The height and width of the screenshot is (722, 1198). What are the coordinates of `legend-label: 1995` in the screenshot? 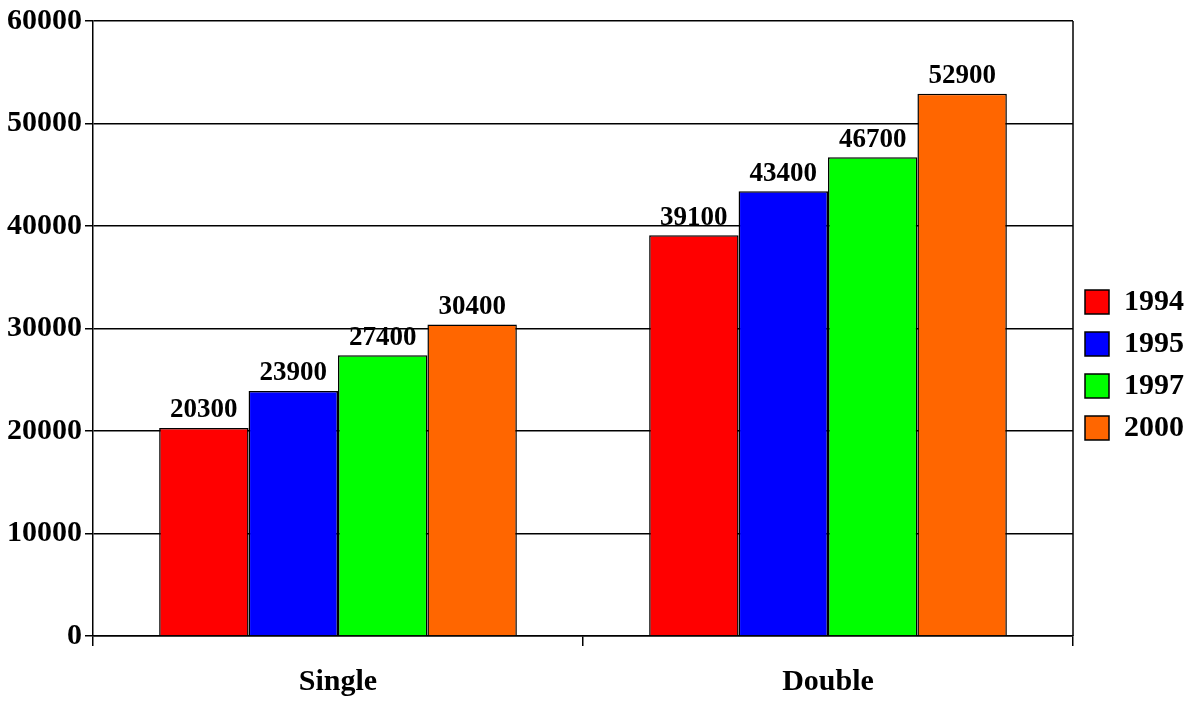 It's located at (1154, 341).